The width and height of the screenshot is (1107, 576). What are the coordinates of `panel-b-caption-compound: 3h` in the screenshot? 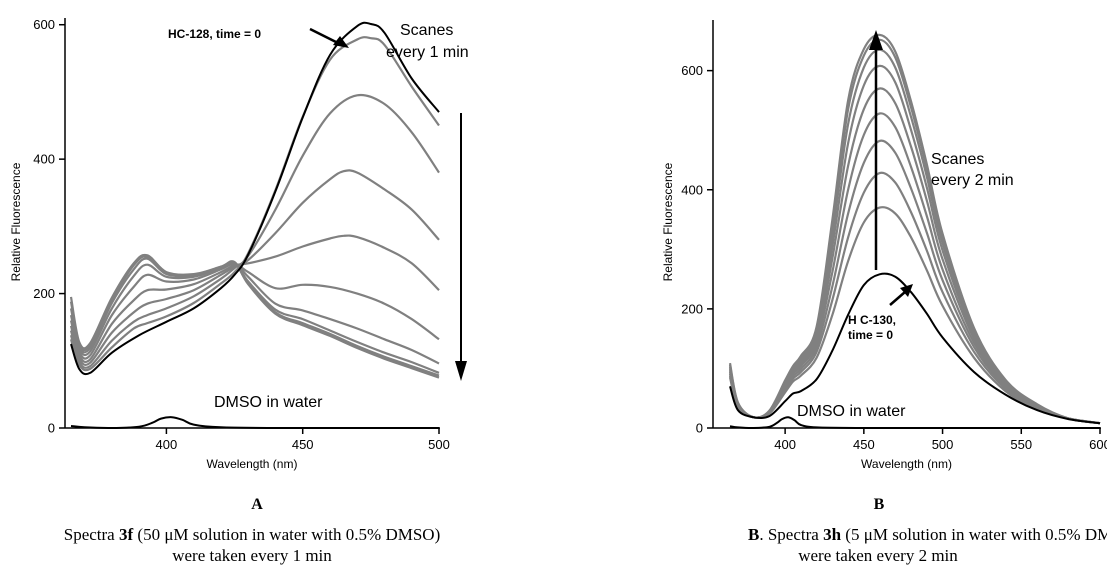 It's located at (832, 534).